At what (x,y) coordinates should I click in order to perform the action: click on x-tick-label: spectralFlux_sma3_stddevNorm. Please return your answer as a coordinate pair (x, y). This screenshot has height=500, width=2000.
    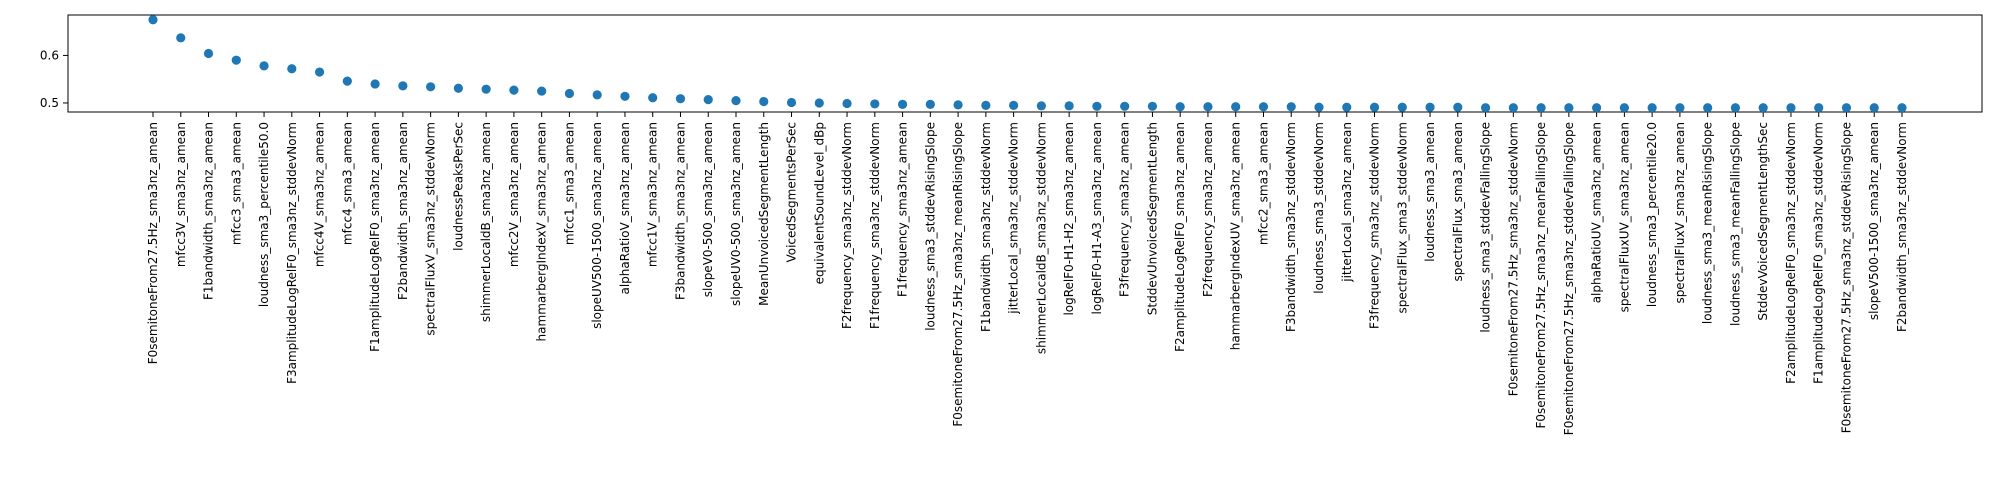
    Looking at the image, I should click on (1402, 217).